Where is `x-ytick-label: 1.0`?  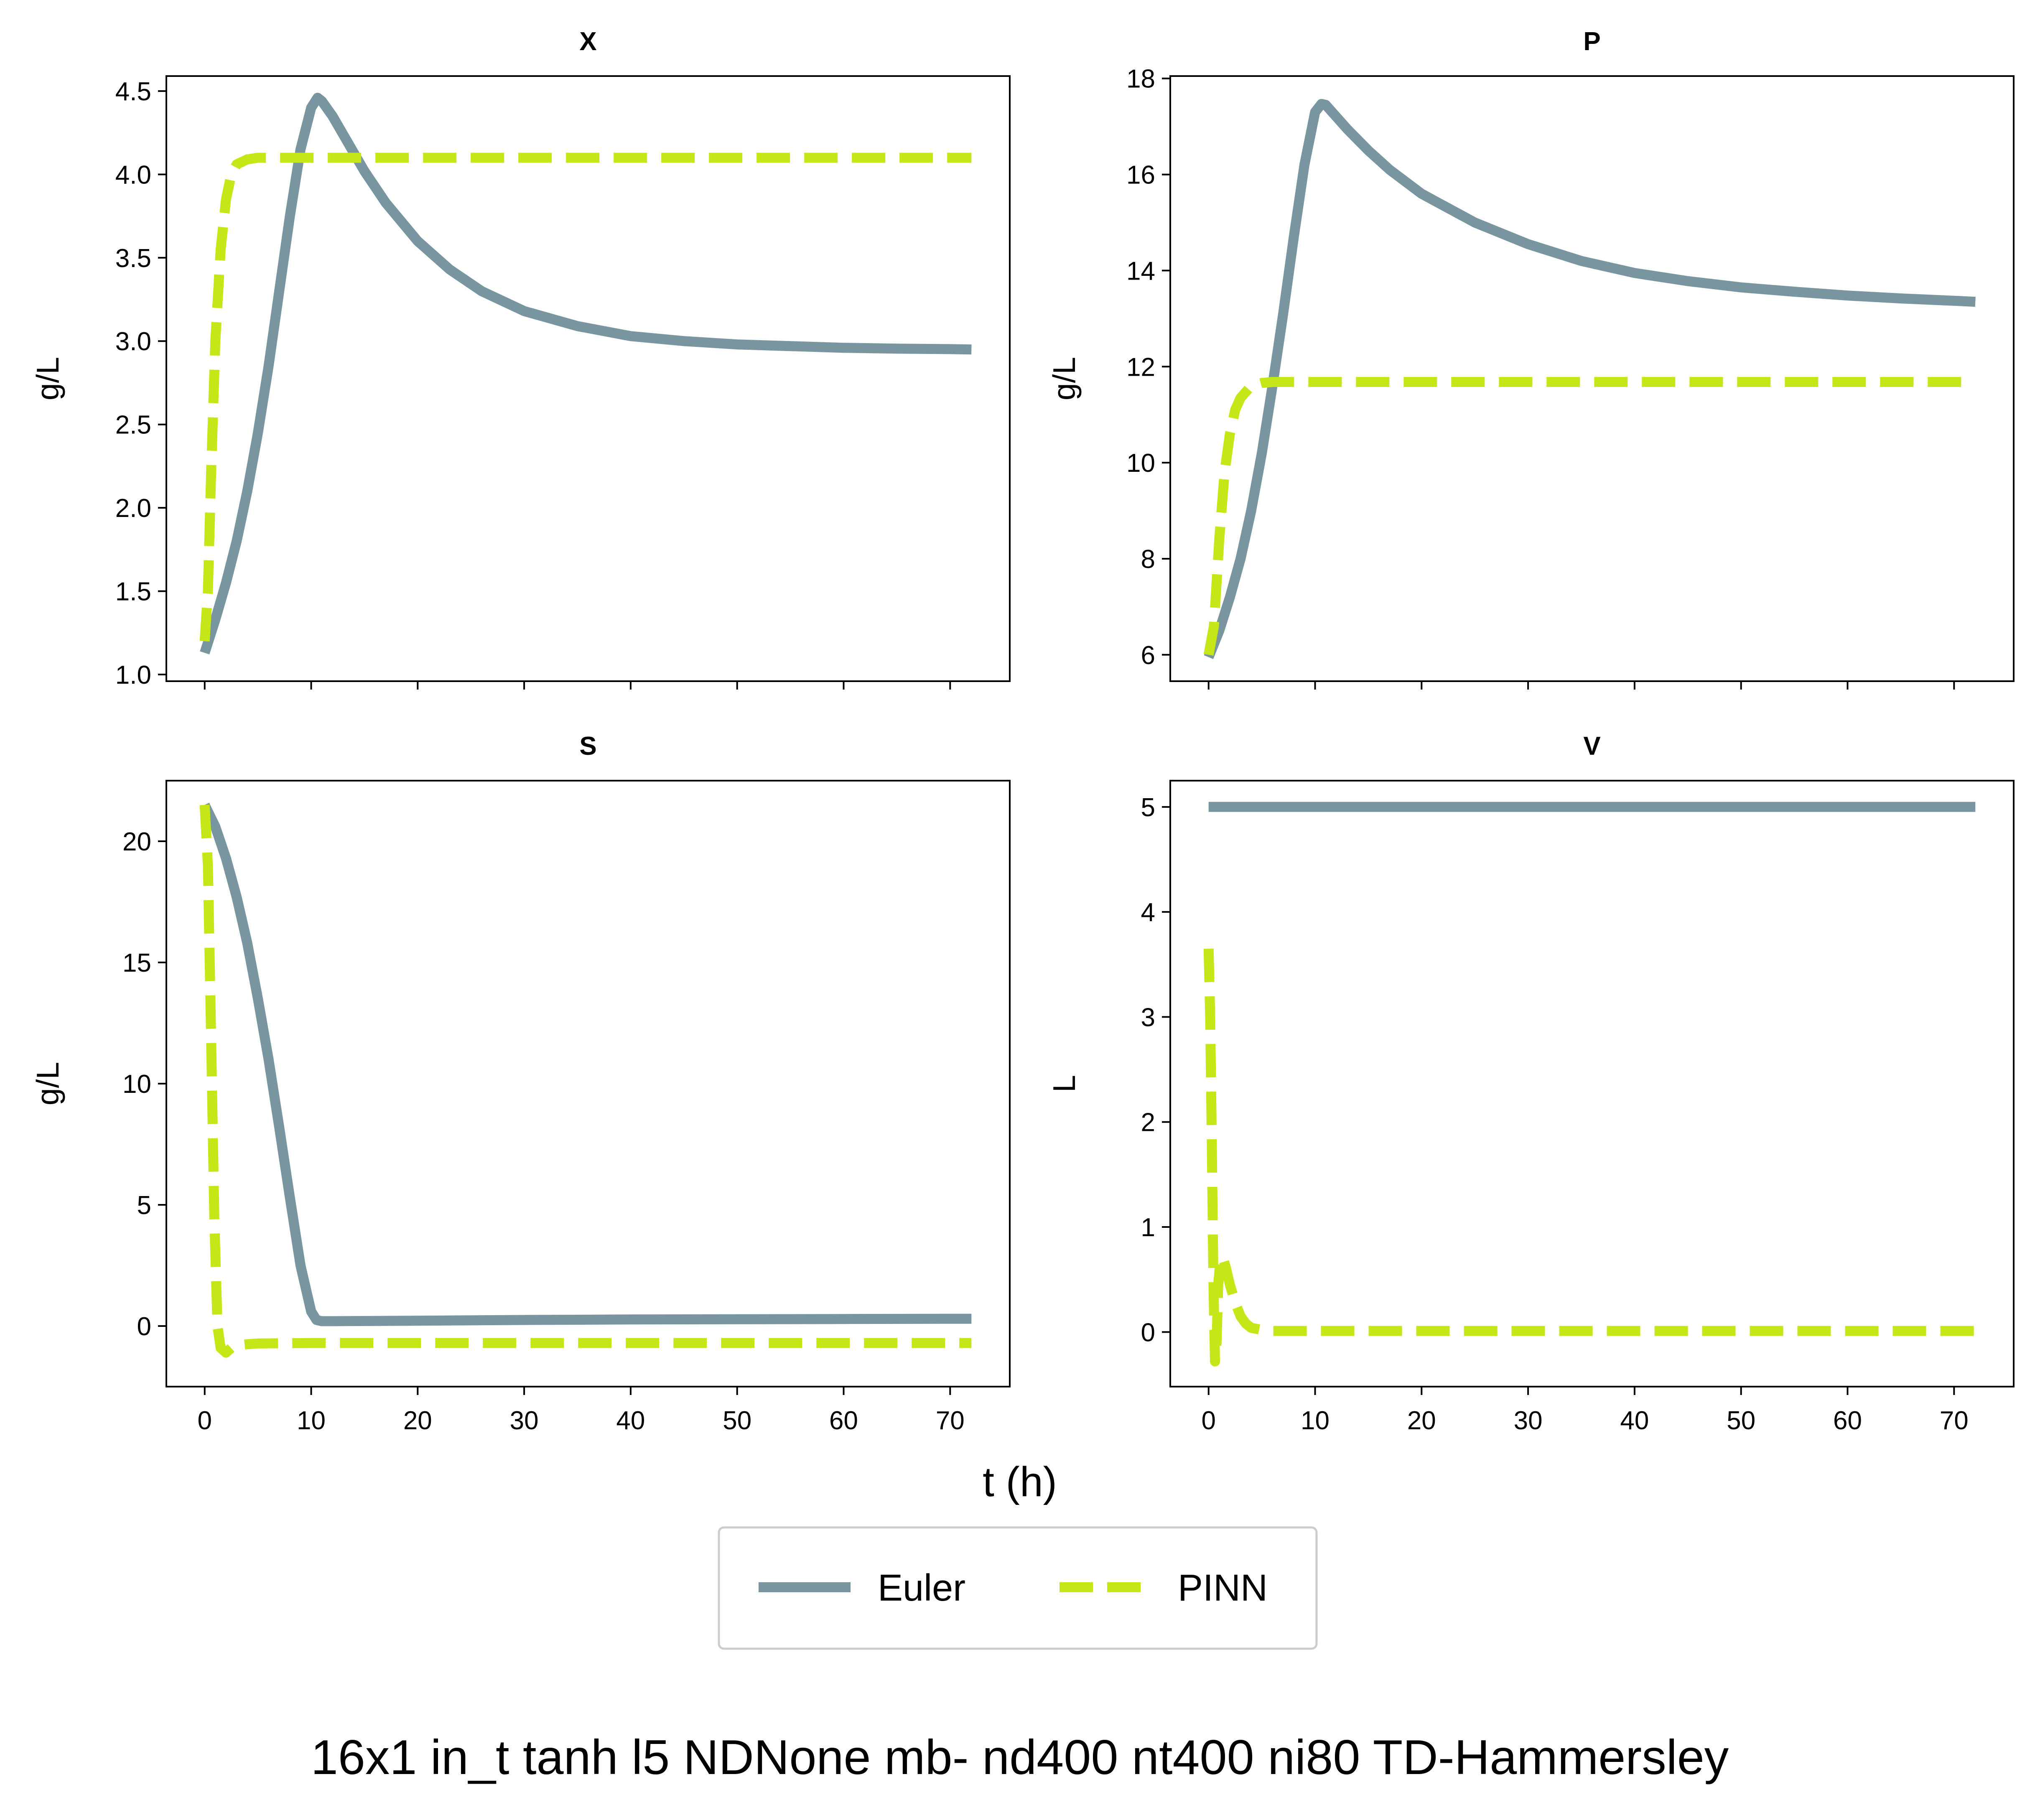 x-ytick-label: 1.0 is located at coordinates (133, 675).